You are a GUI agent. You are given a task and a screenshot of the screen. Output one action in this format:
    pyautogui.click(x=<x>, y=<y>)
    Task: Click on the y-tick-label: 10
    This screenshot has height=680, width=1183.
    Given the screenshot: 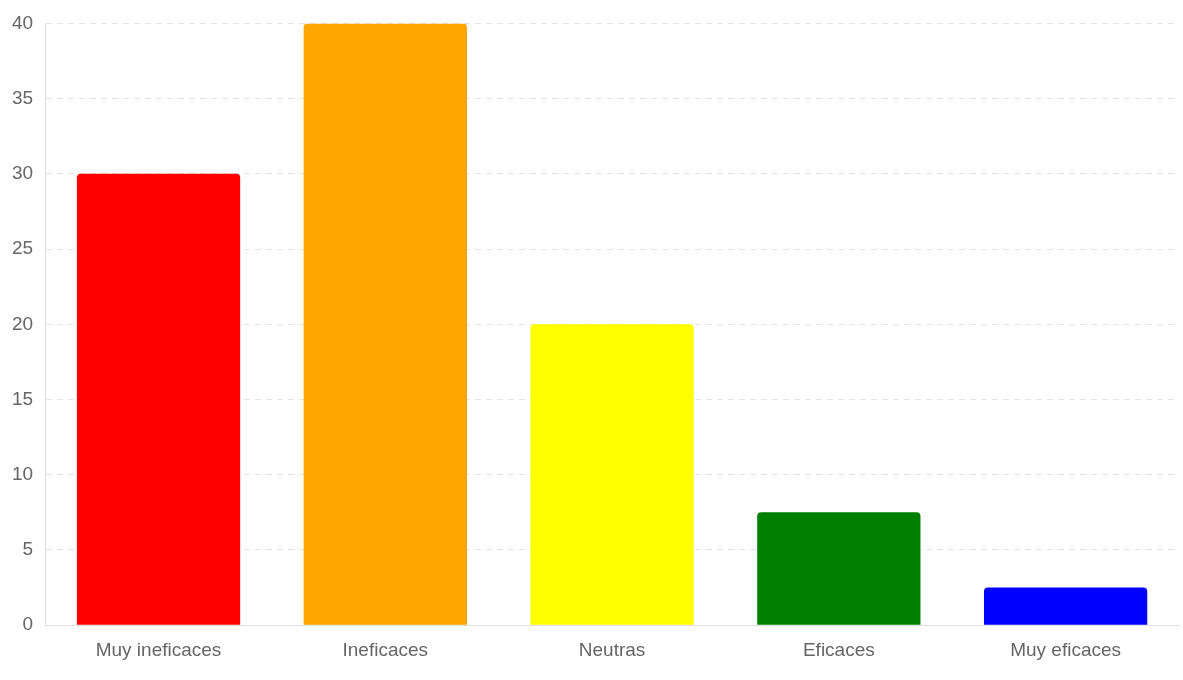 What is the action you would take?
    pyautogui.click(x=22, y=473)
    